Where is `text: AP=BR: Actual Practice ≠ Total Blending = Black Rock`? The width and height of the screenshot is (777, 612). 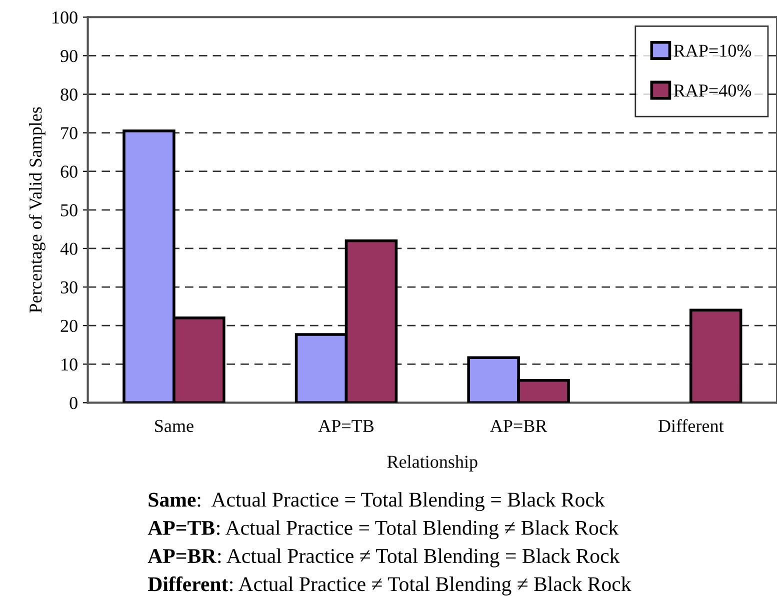
text: AP=BR: Actual Practice ≠ Total Blending = Black Rock is located at coordinates (384, 558).